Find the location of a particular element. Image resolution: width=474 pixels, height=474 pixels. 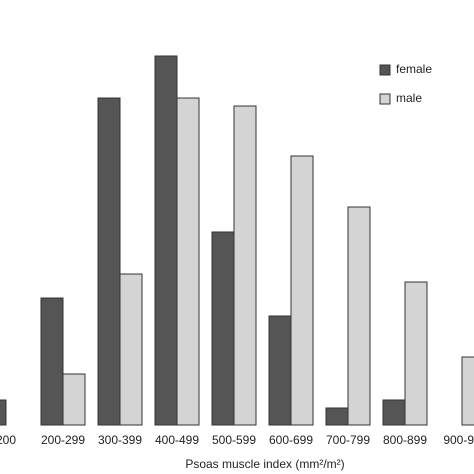

legend-label: female is located at coordinates (414, 69).